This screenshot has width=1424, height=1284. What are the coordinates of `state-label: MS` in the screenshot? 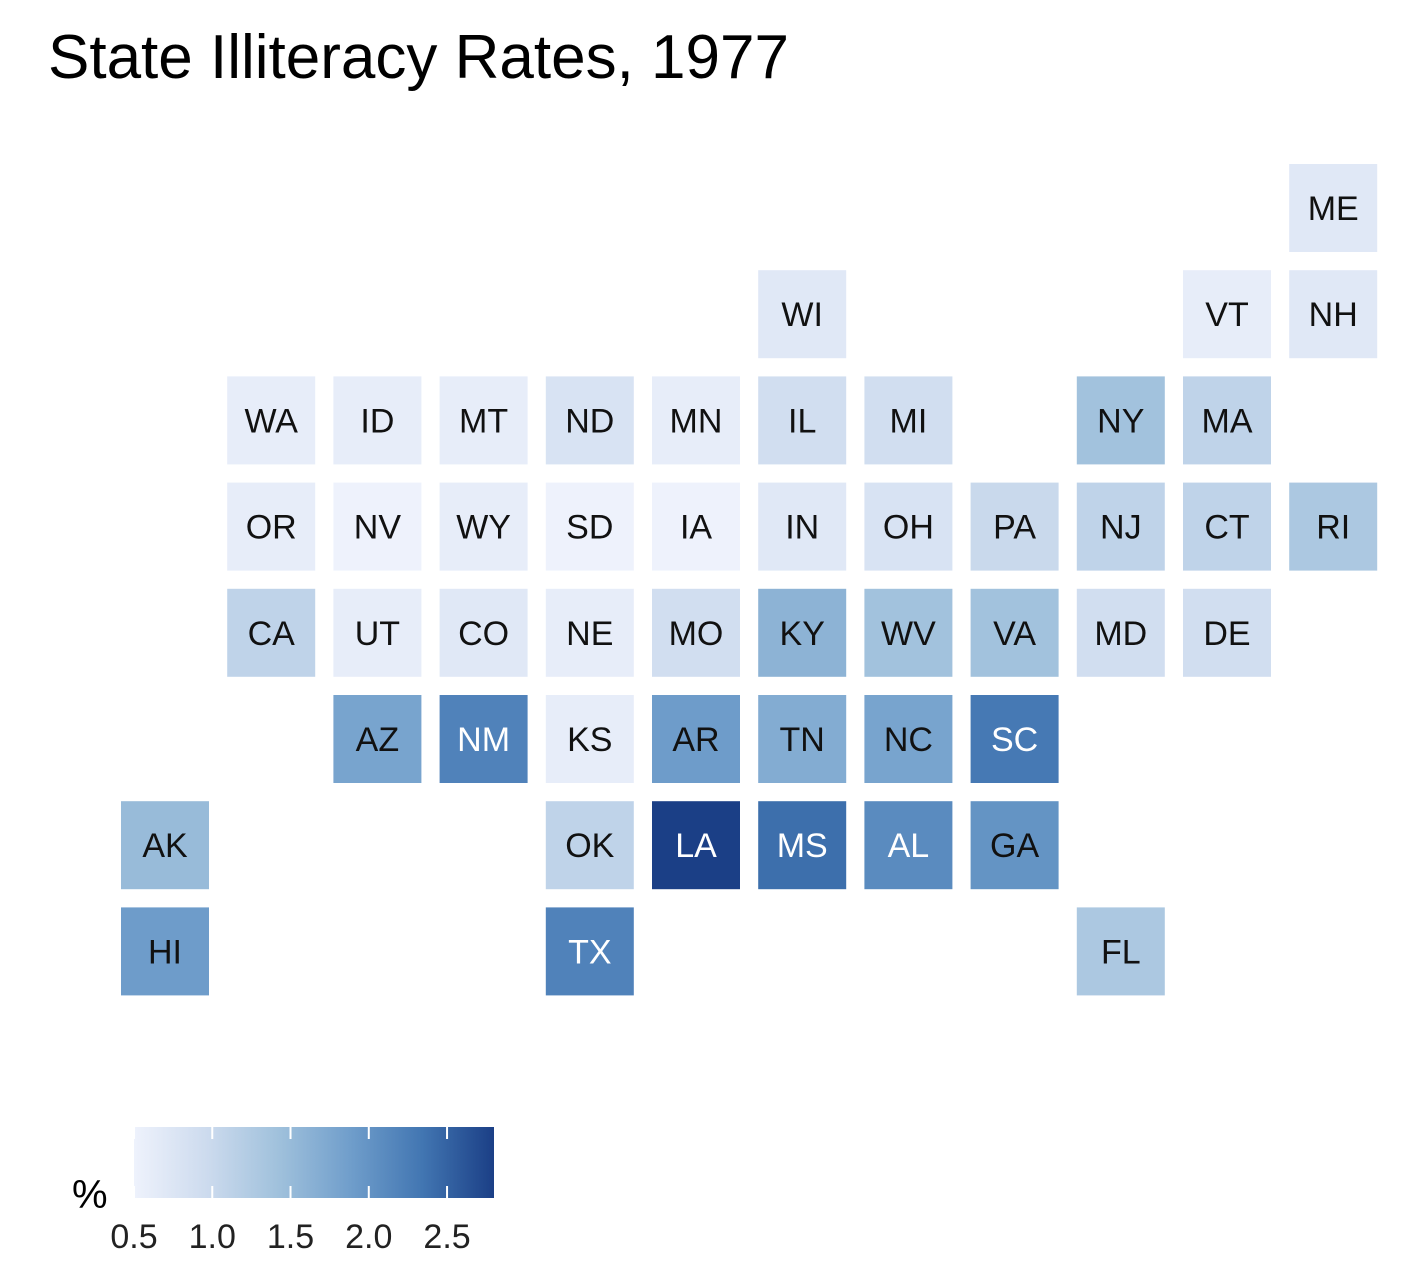 It's located at (802, 846).